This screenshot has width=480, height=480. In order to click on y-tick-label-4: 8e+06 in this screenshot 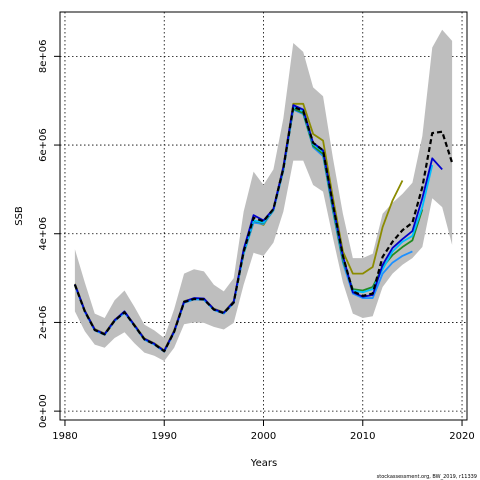, I will do `click(43, 57)`.